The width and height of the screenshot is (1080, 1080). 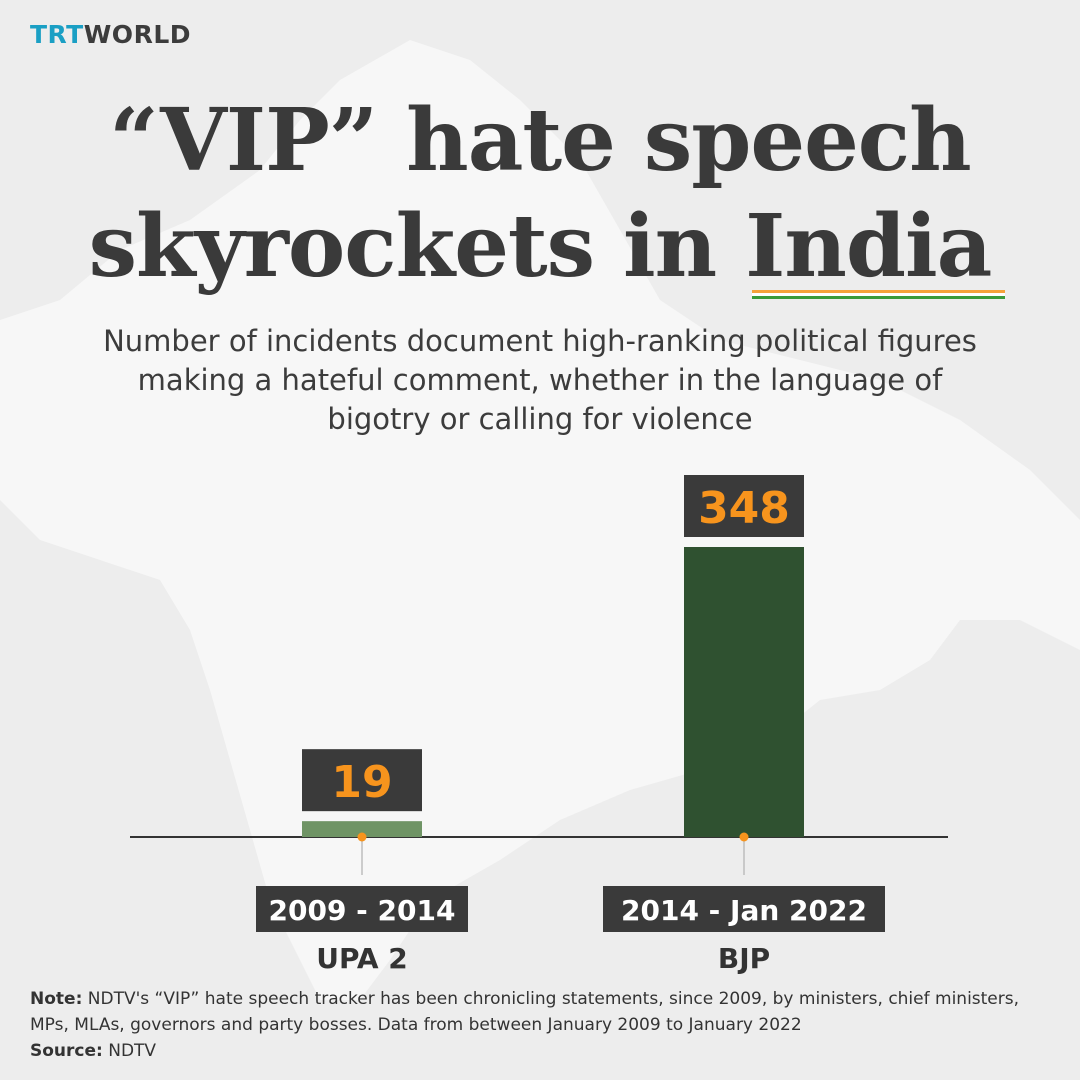 I want to click on flag-underline-green, so click(x=878, y=297).